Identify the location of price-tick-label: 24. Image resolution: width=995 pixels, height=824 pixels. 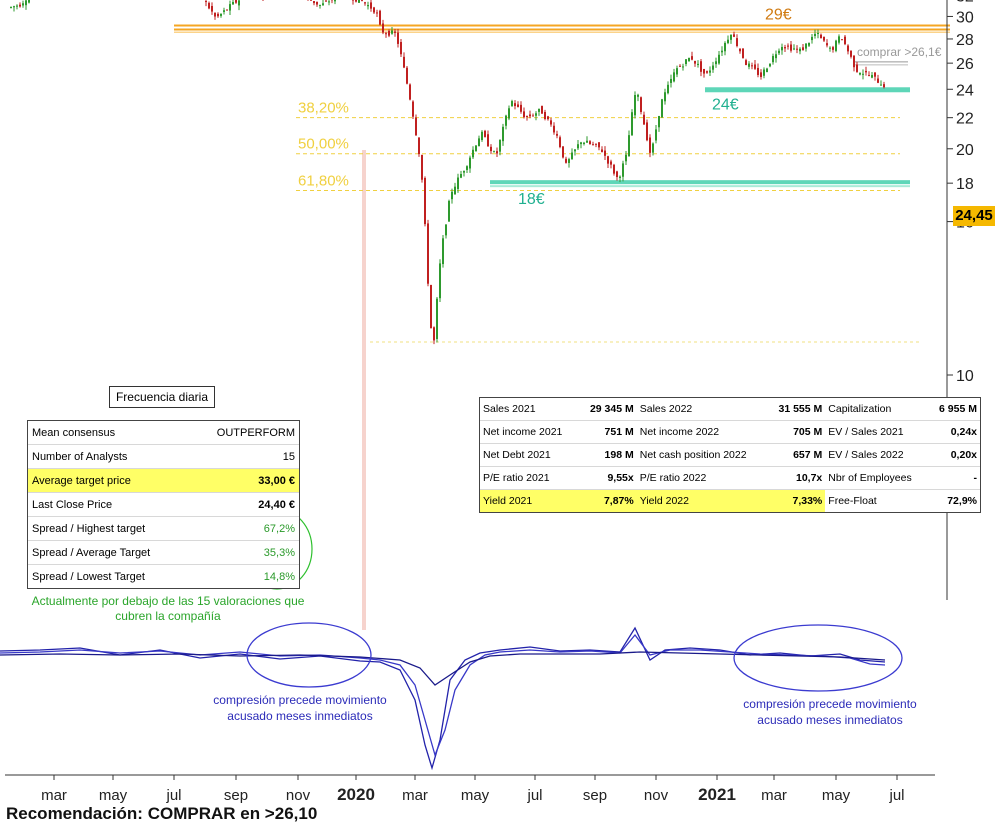
(965, 90).